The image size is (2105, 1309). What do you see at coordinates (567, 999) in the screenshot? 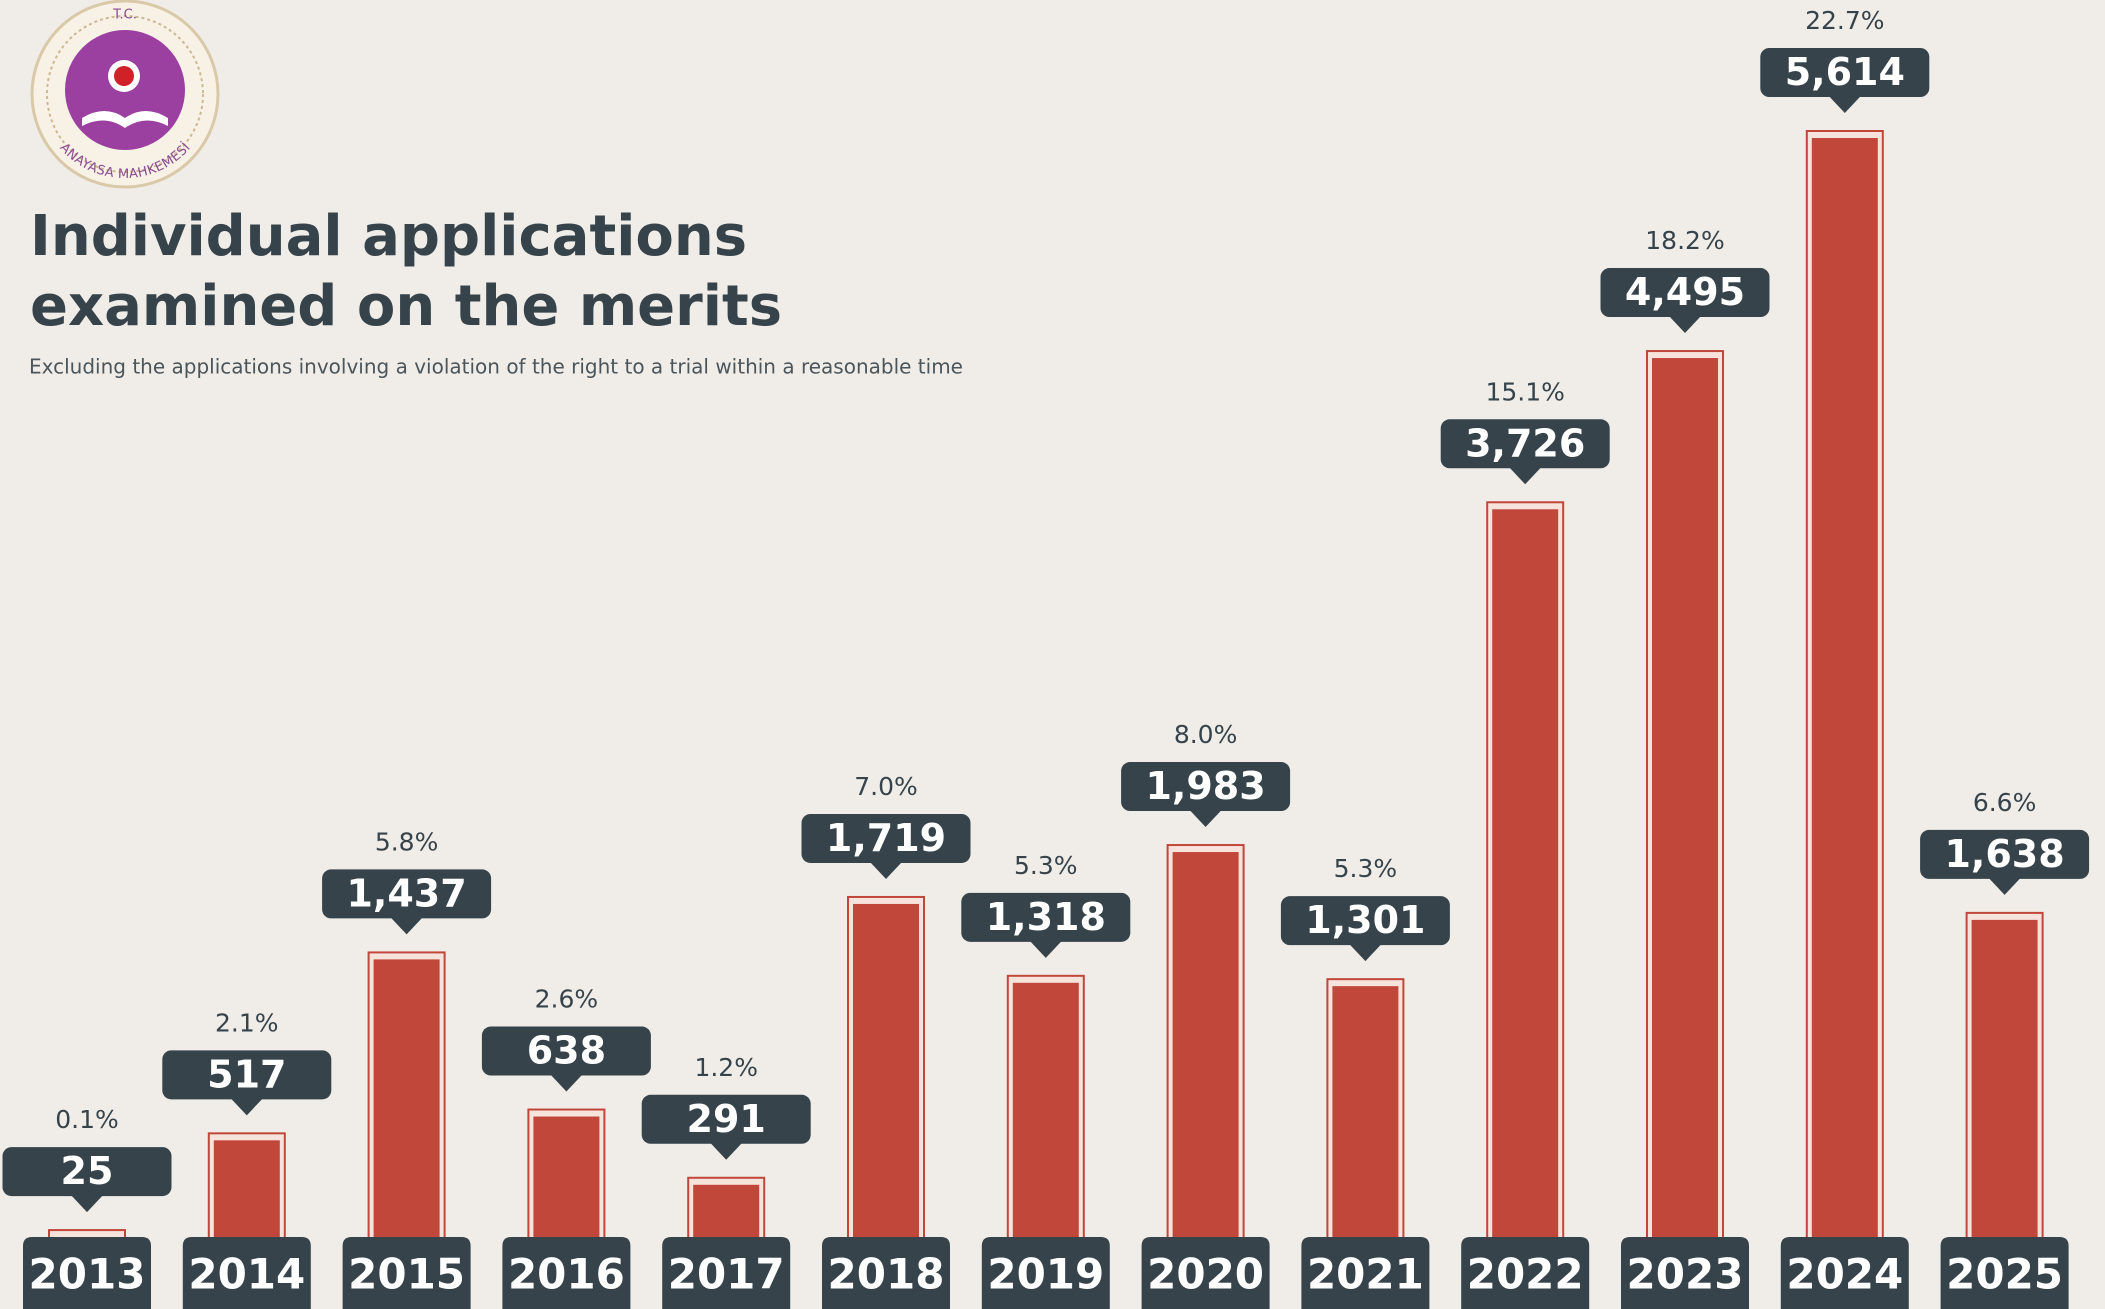
I see `share-label: 2.6%` at bounding box center [567, 999].